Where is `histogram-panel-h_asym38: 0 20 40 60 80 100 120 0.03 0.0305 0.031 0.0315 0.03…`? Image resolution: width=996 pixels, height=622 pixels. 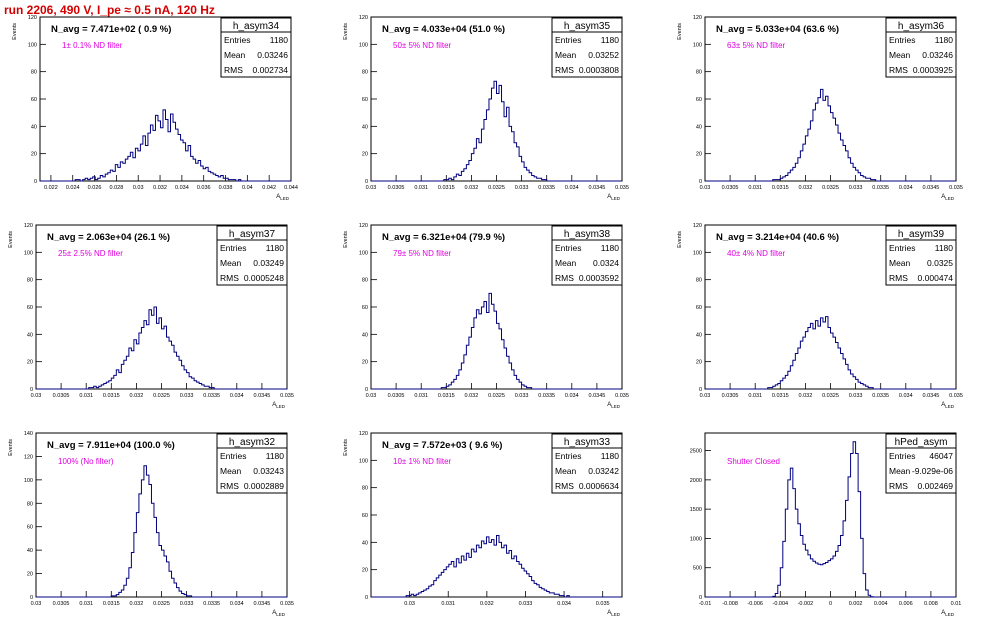 histogram-panel-h_asym38: 0 20 40 60 80 100 120 0.03 0.0305 0.031 0.0315 0.03… is located at coordinates (486, 316).